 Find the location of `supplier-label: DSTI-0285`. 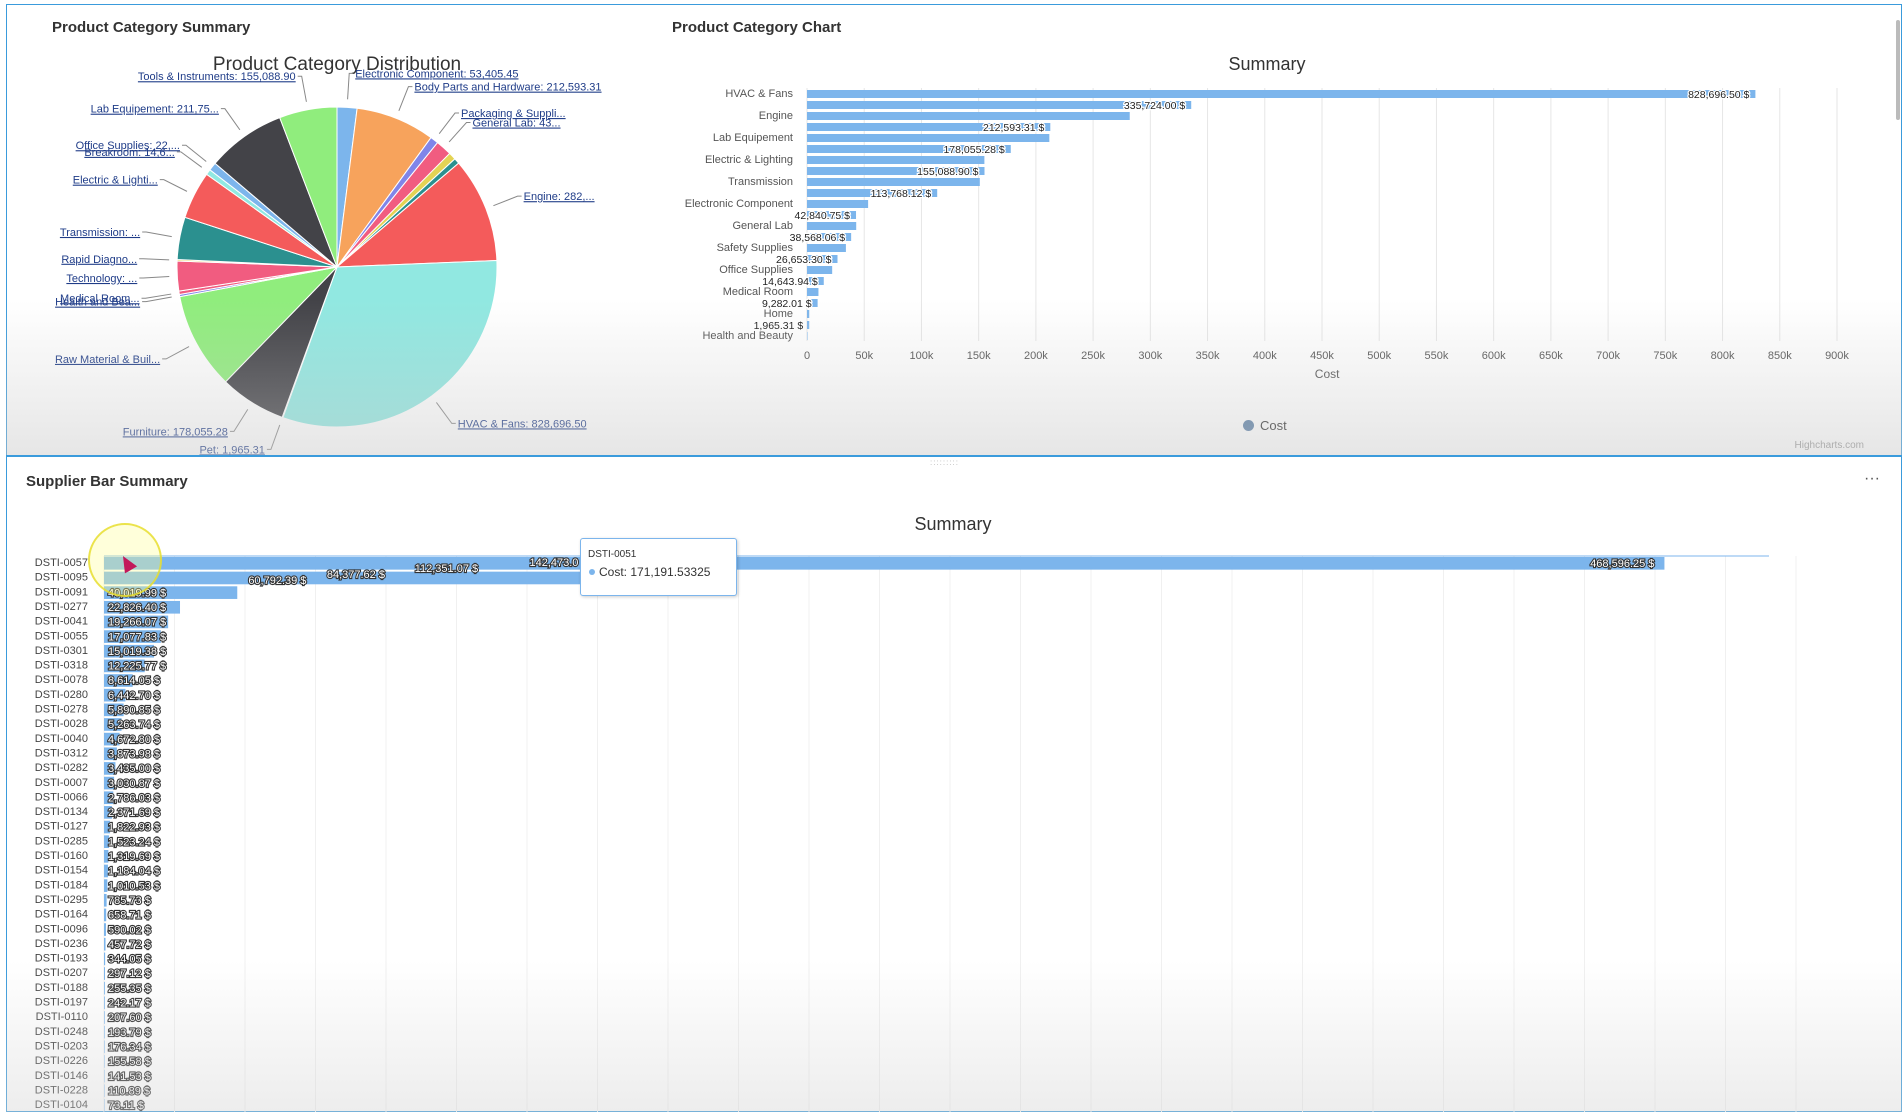

supplier-label: DSTI-0285 is located at coordinates (61, 841).